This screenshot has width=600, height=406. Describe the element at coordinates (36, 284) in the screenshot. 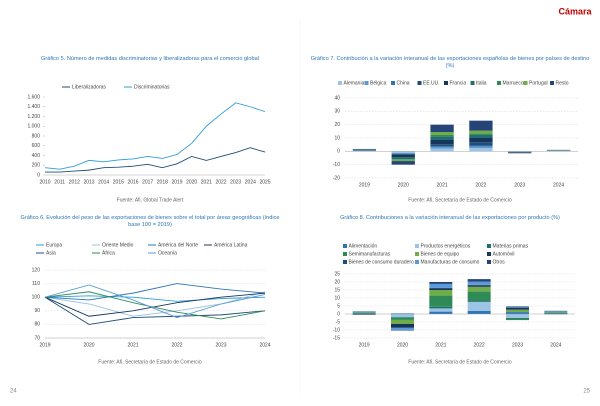

I see `y-tick-label: 110` at that location.